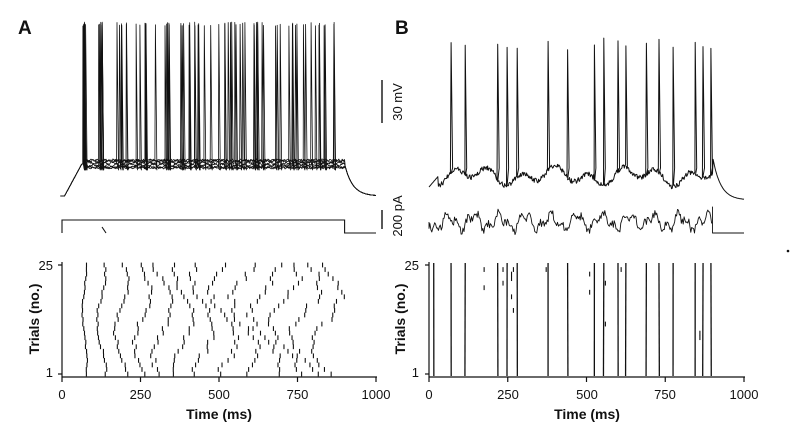  I want to click on panel-b-xtick-500: 500, so click(587, 394).